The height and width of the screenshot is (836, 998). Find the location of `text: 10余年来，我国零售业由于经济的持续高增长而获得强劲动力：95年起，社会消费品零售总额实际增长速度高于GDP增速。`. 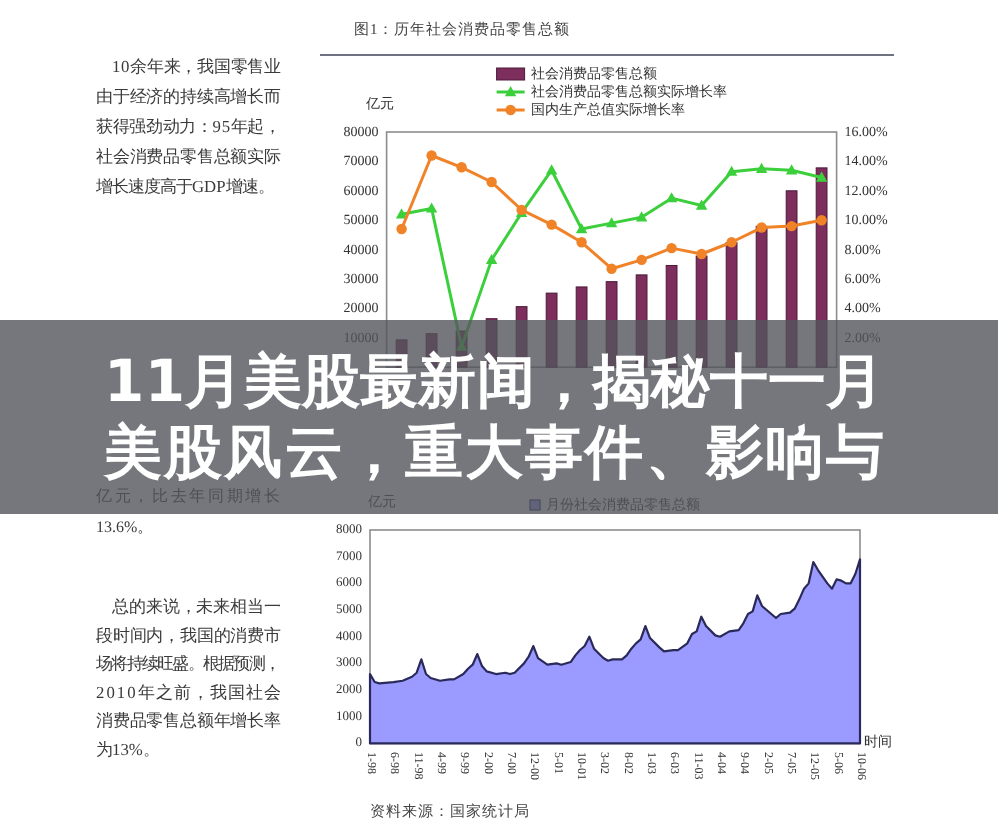

text: 10余年来，我国零售业由于经济的持续高增长而获得强劲动力：95年起，社会消费品零售总额实际增长速度高于GDP增速。 is located at coordinates (187, 127).